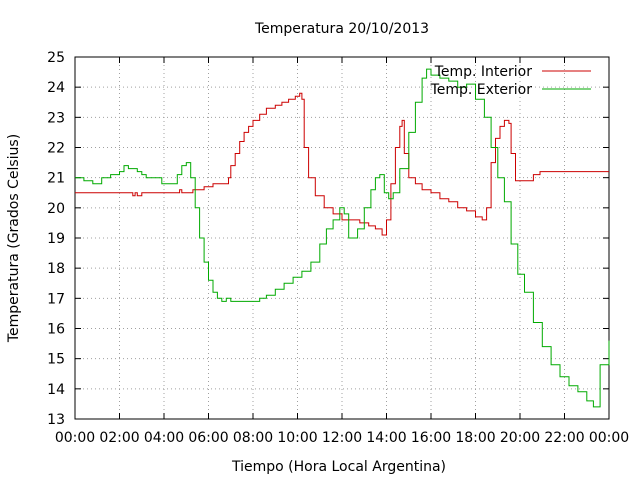 The image size is (640, 480). What do you see at coordinates (386, 438) in the screenshot?
I see `x-tick-label: 14:00` at bounding box center [386, 438].